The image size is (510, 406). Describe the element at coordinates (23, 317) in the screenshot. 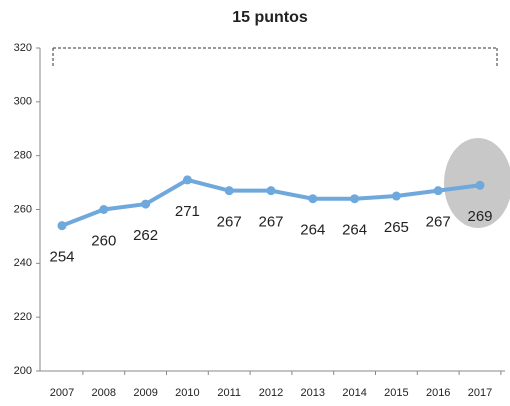

I see `y-tick-label: 220` at that location.